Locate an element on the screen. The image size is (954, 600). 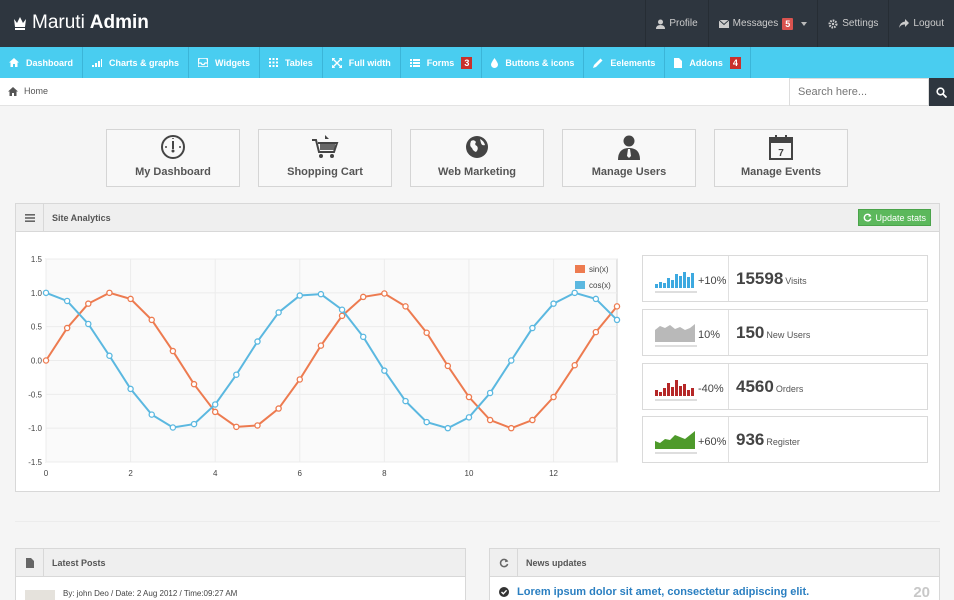
menu-elements: Eelements is located at coordinates (625, 62).